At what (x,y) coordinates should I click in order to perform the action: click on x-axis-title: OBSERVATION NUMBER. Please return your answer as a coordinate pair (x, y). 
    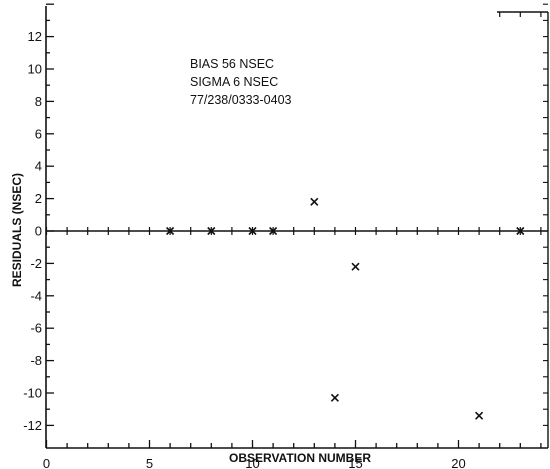
    Looking at the image, I should click on (300, 458).